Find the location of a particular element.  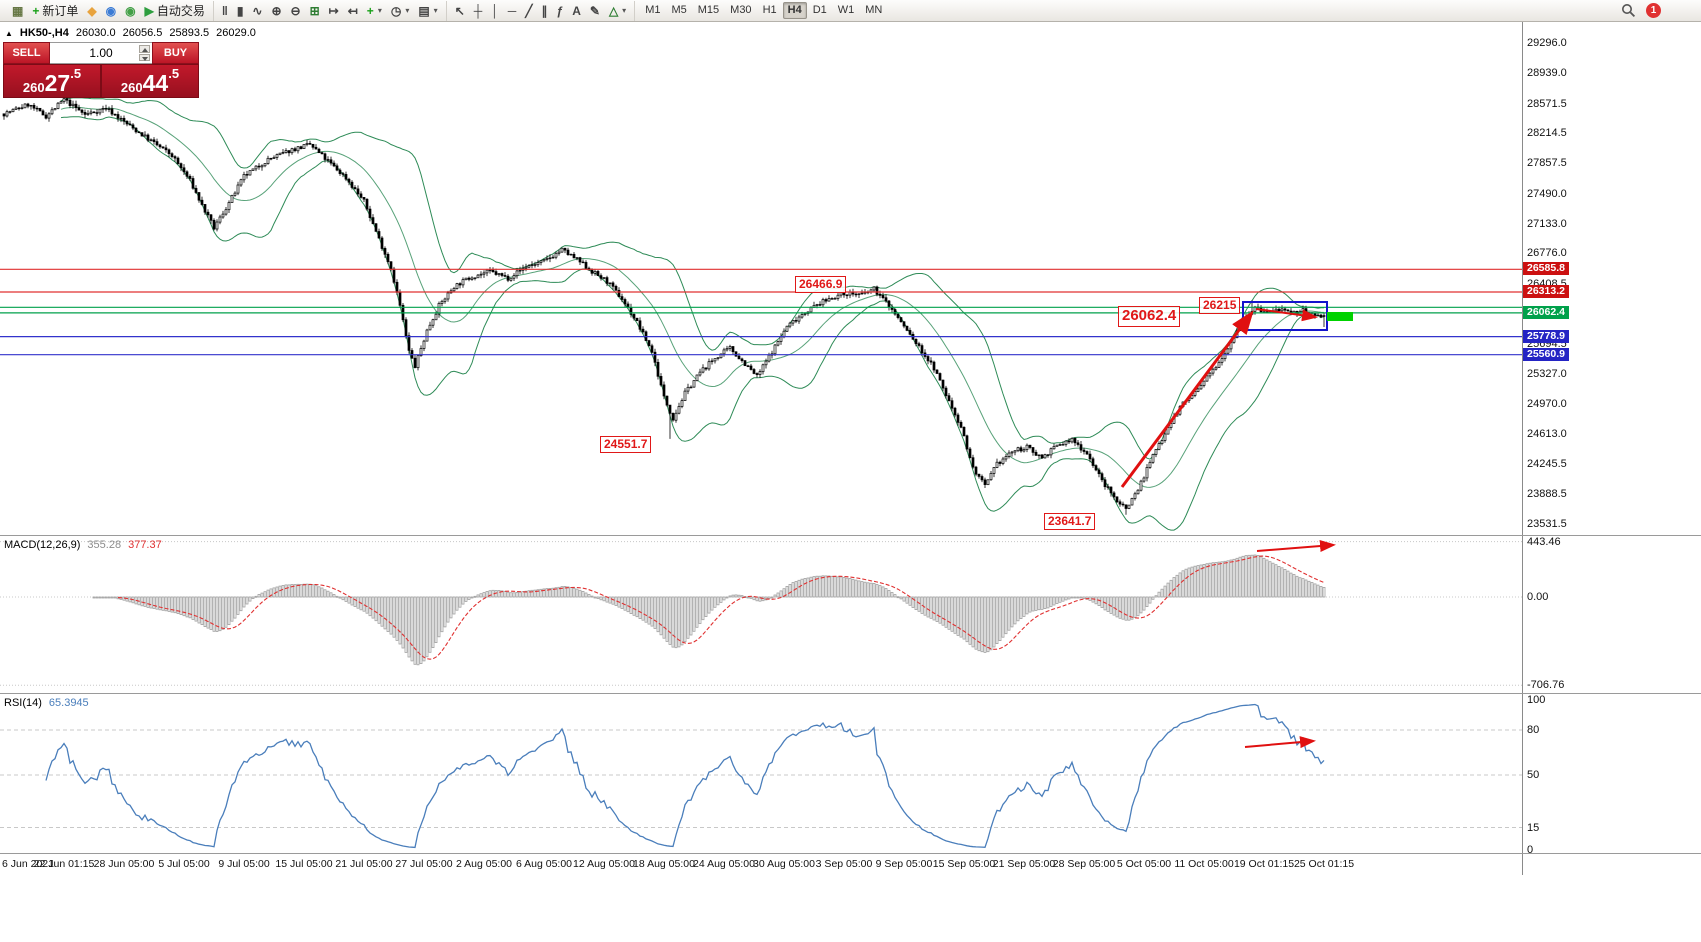

toolbar-groups: ▦ + 新订单 ◆ ◉ ◉ ▶ 自动交易 ‖ ▮ ∿ ⊕ ⊖ ⊞ ↦ ↤ + ▾ ◷ ▾ ▤ ▾ ↖ ┼ │ ─ ╱ ∥ ƒ A ✎ △ ▾ is located at coordinates (320, 10).